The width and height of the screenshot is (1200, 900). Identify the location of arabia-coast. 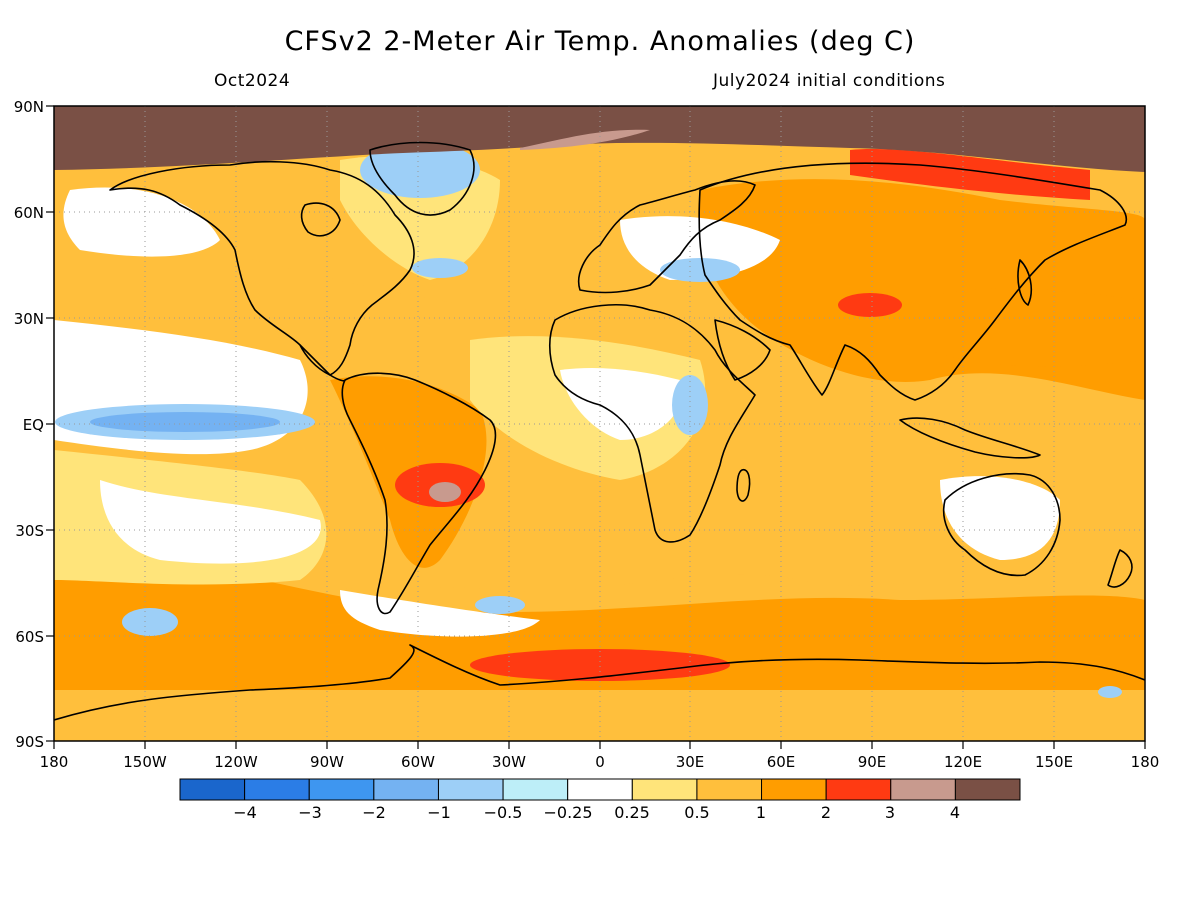
(742, 350).